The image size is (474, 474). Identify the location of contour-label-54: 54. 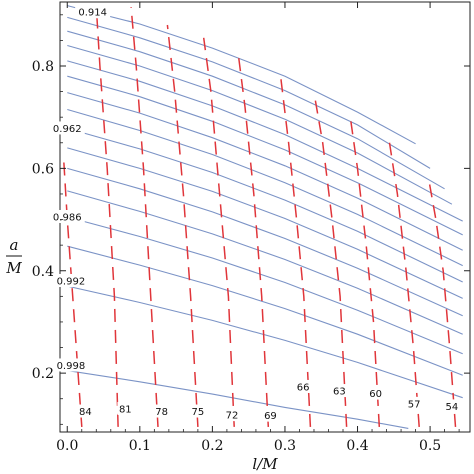
(451, 407).